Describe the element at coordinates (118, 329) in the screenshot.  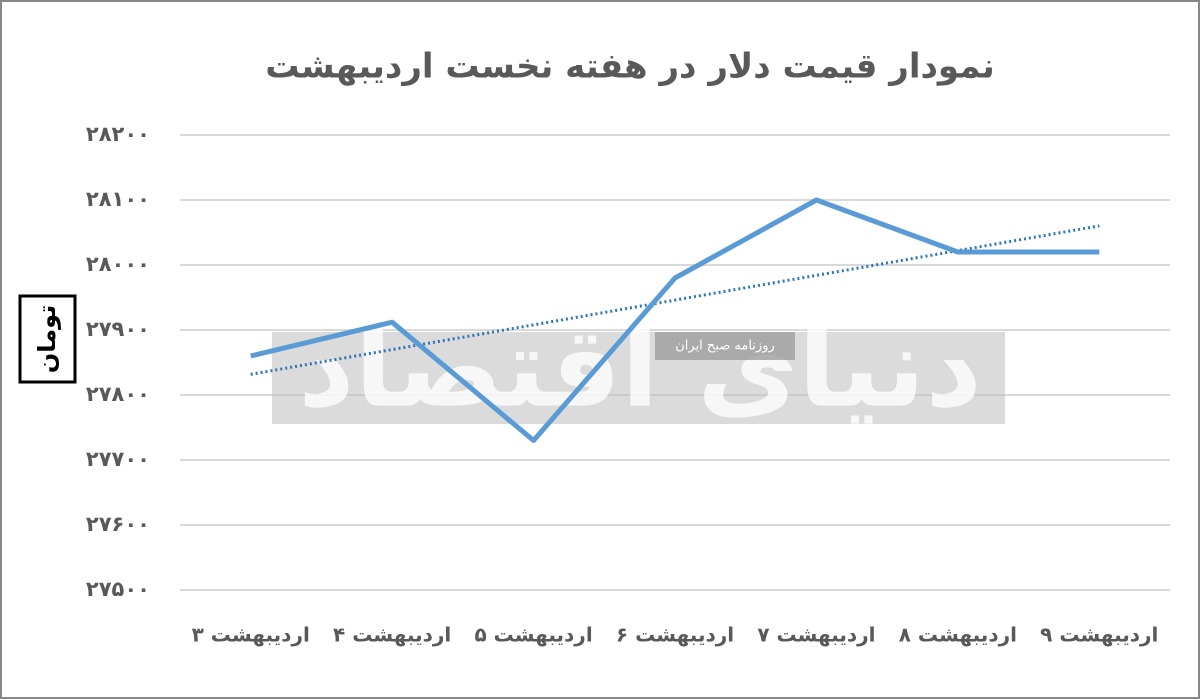
I see `y-tick-label: ۲۷۹۰۰` at that location.